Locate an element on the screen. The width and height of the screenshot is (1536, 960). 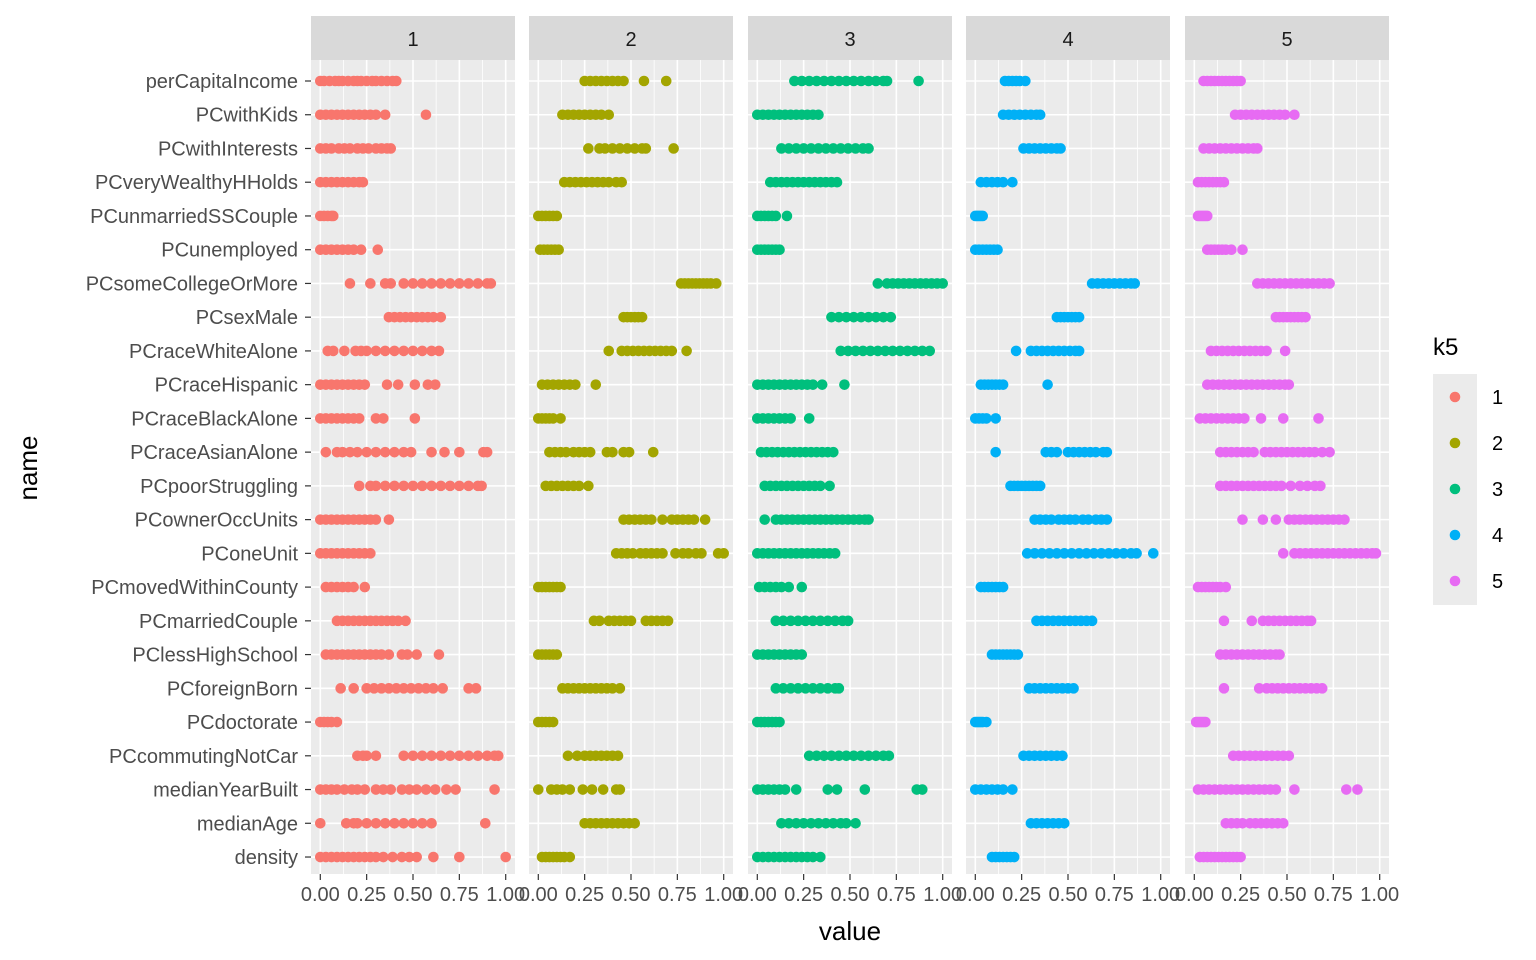
facet-strip is located at coordinates (850, 38).